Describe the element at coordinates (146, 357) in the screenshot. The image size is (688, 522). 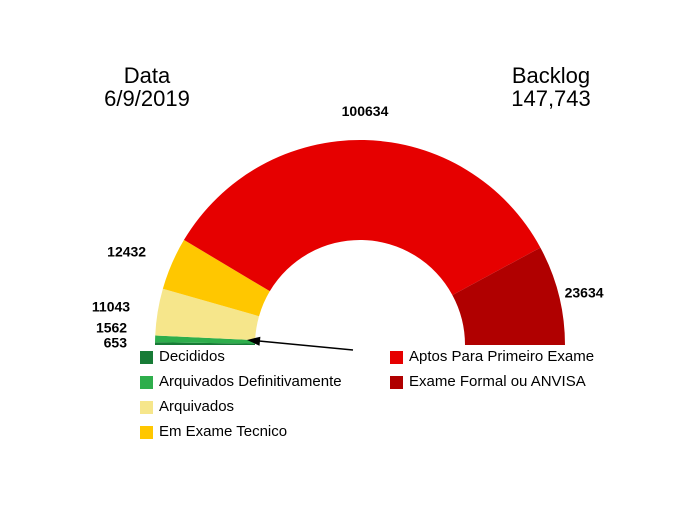
I see `legend-swatch-decididos` at that location.